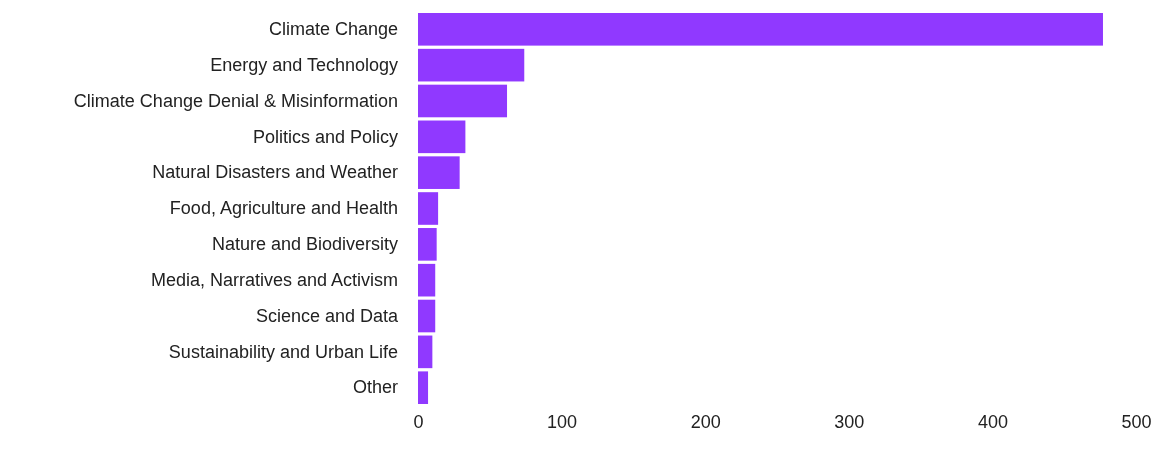 The image size is (1156, 450). Describe the element at coordinates (283, 351) in the screenshot. I see `y-tick-label: Sustainability and Urban Life` at that location.